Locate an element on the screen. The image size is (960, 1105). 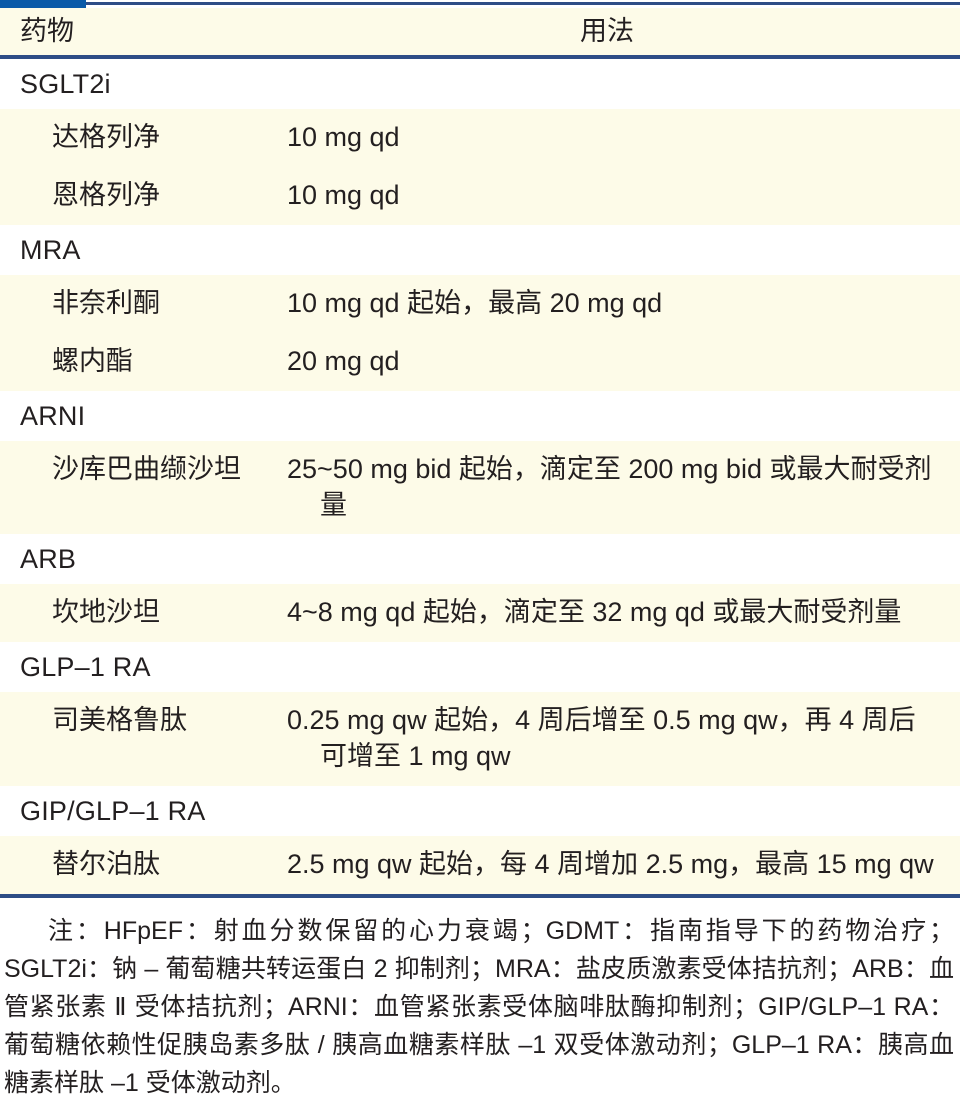
drug-usage-text: 4~8 mg qd 起始，滴定至 32 mg qd 或最大耐受剂量 is located at coordinates (594, 612).